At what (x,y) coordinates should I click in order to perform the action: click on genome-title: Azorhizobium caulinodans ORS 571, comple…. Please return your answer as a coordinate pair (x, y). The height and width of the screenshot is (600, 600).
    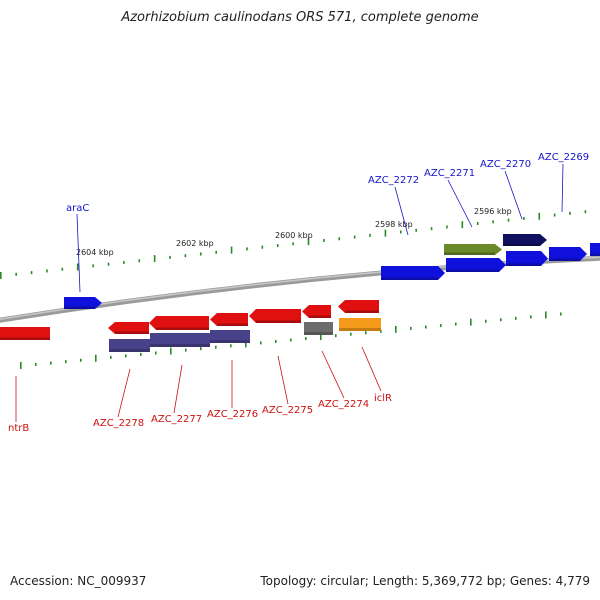
    Looking at the image, I should click on (300, 17).